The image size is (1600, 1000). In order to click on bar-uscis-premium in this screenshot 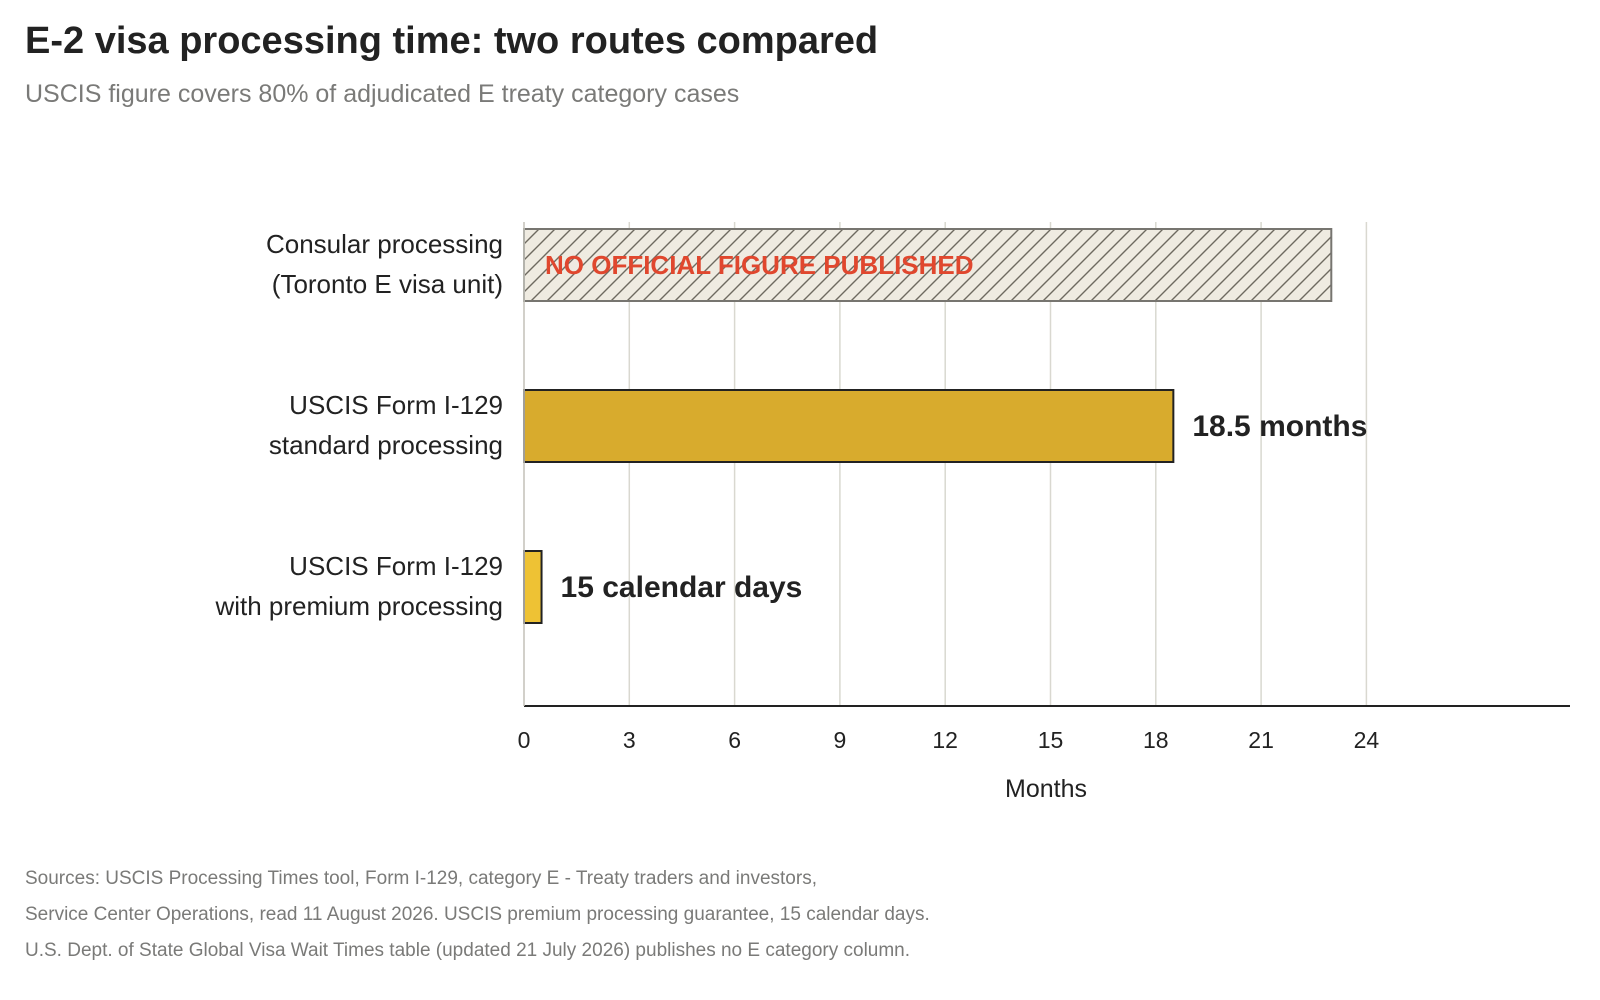, I will do `click(533, 587)`.